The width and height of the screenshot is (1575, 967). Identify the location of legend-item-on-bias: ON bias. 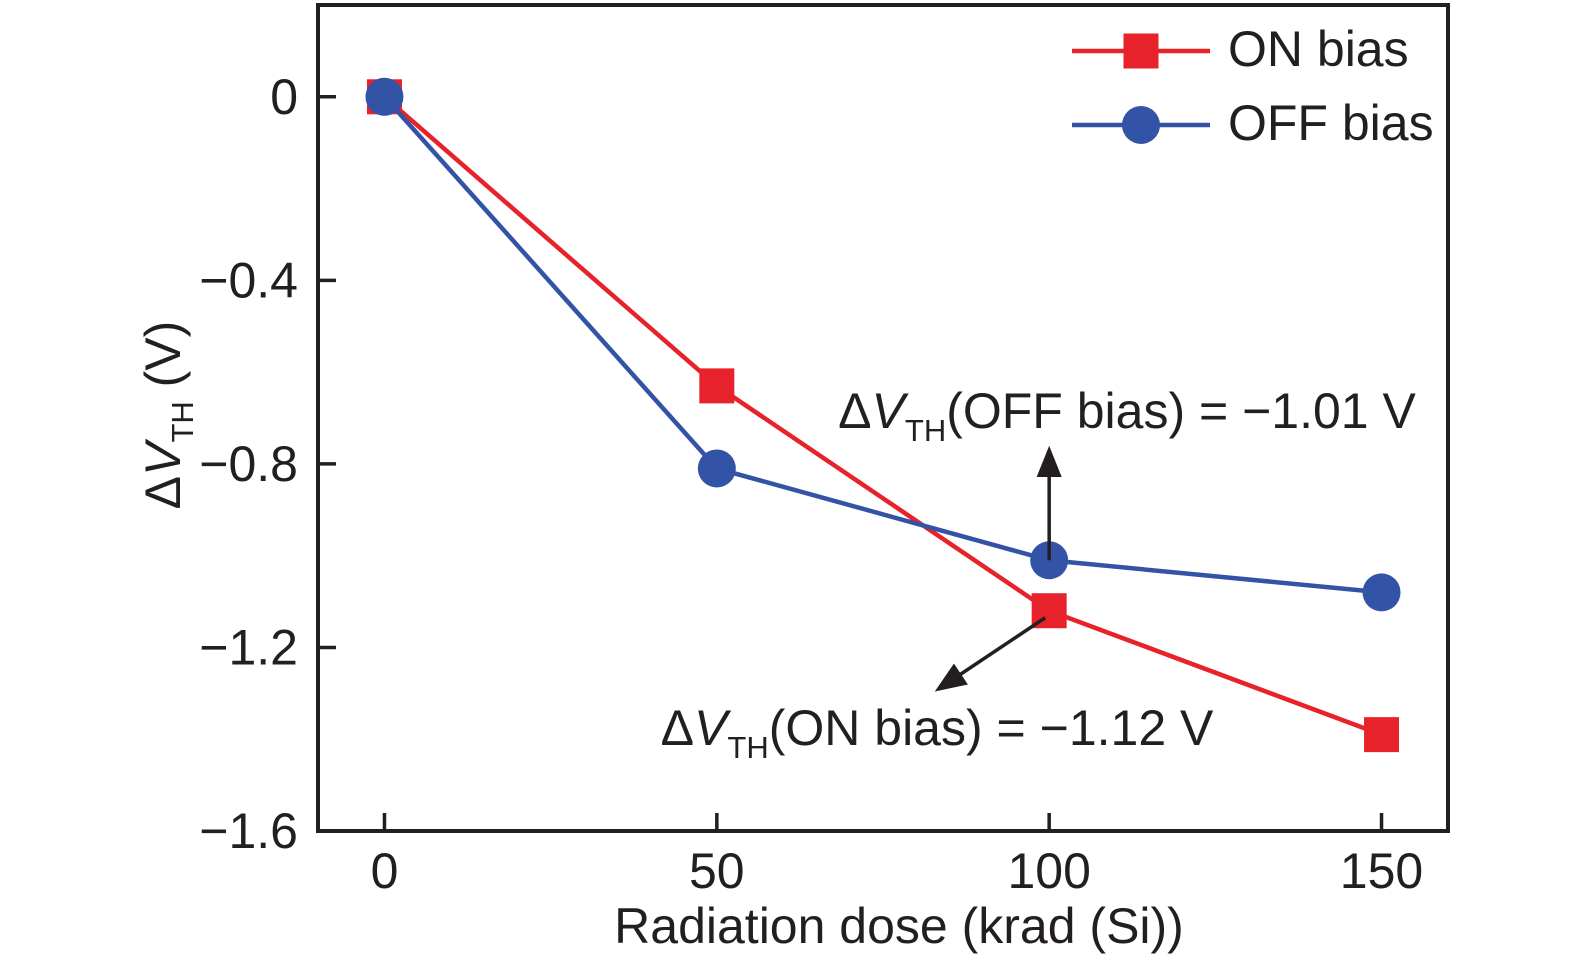
(1240, 49).